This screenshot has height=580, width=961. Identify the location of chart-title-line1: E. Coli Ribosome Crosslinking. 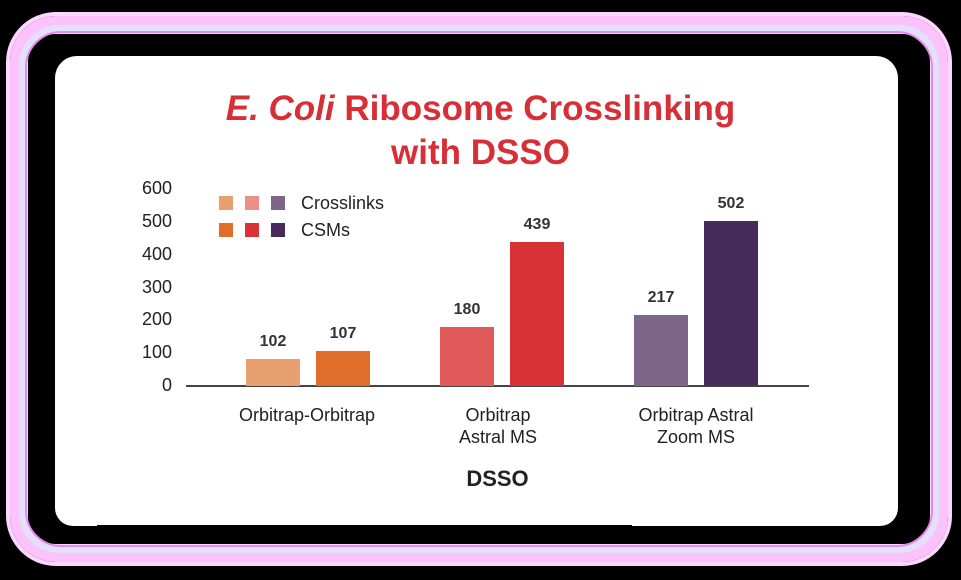
(480, 108).